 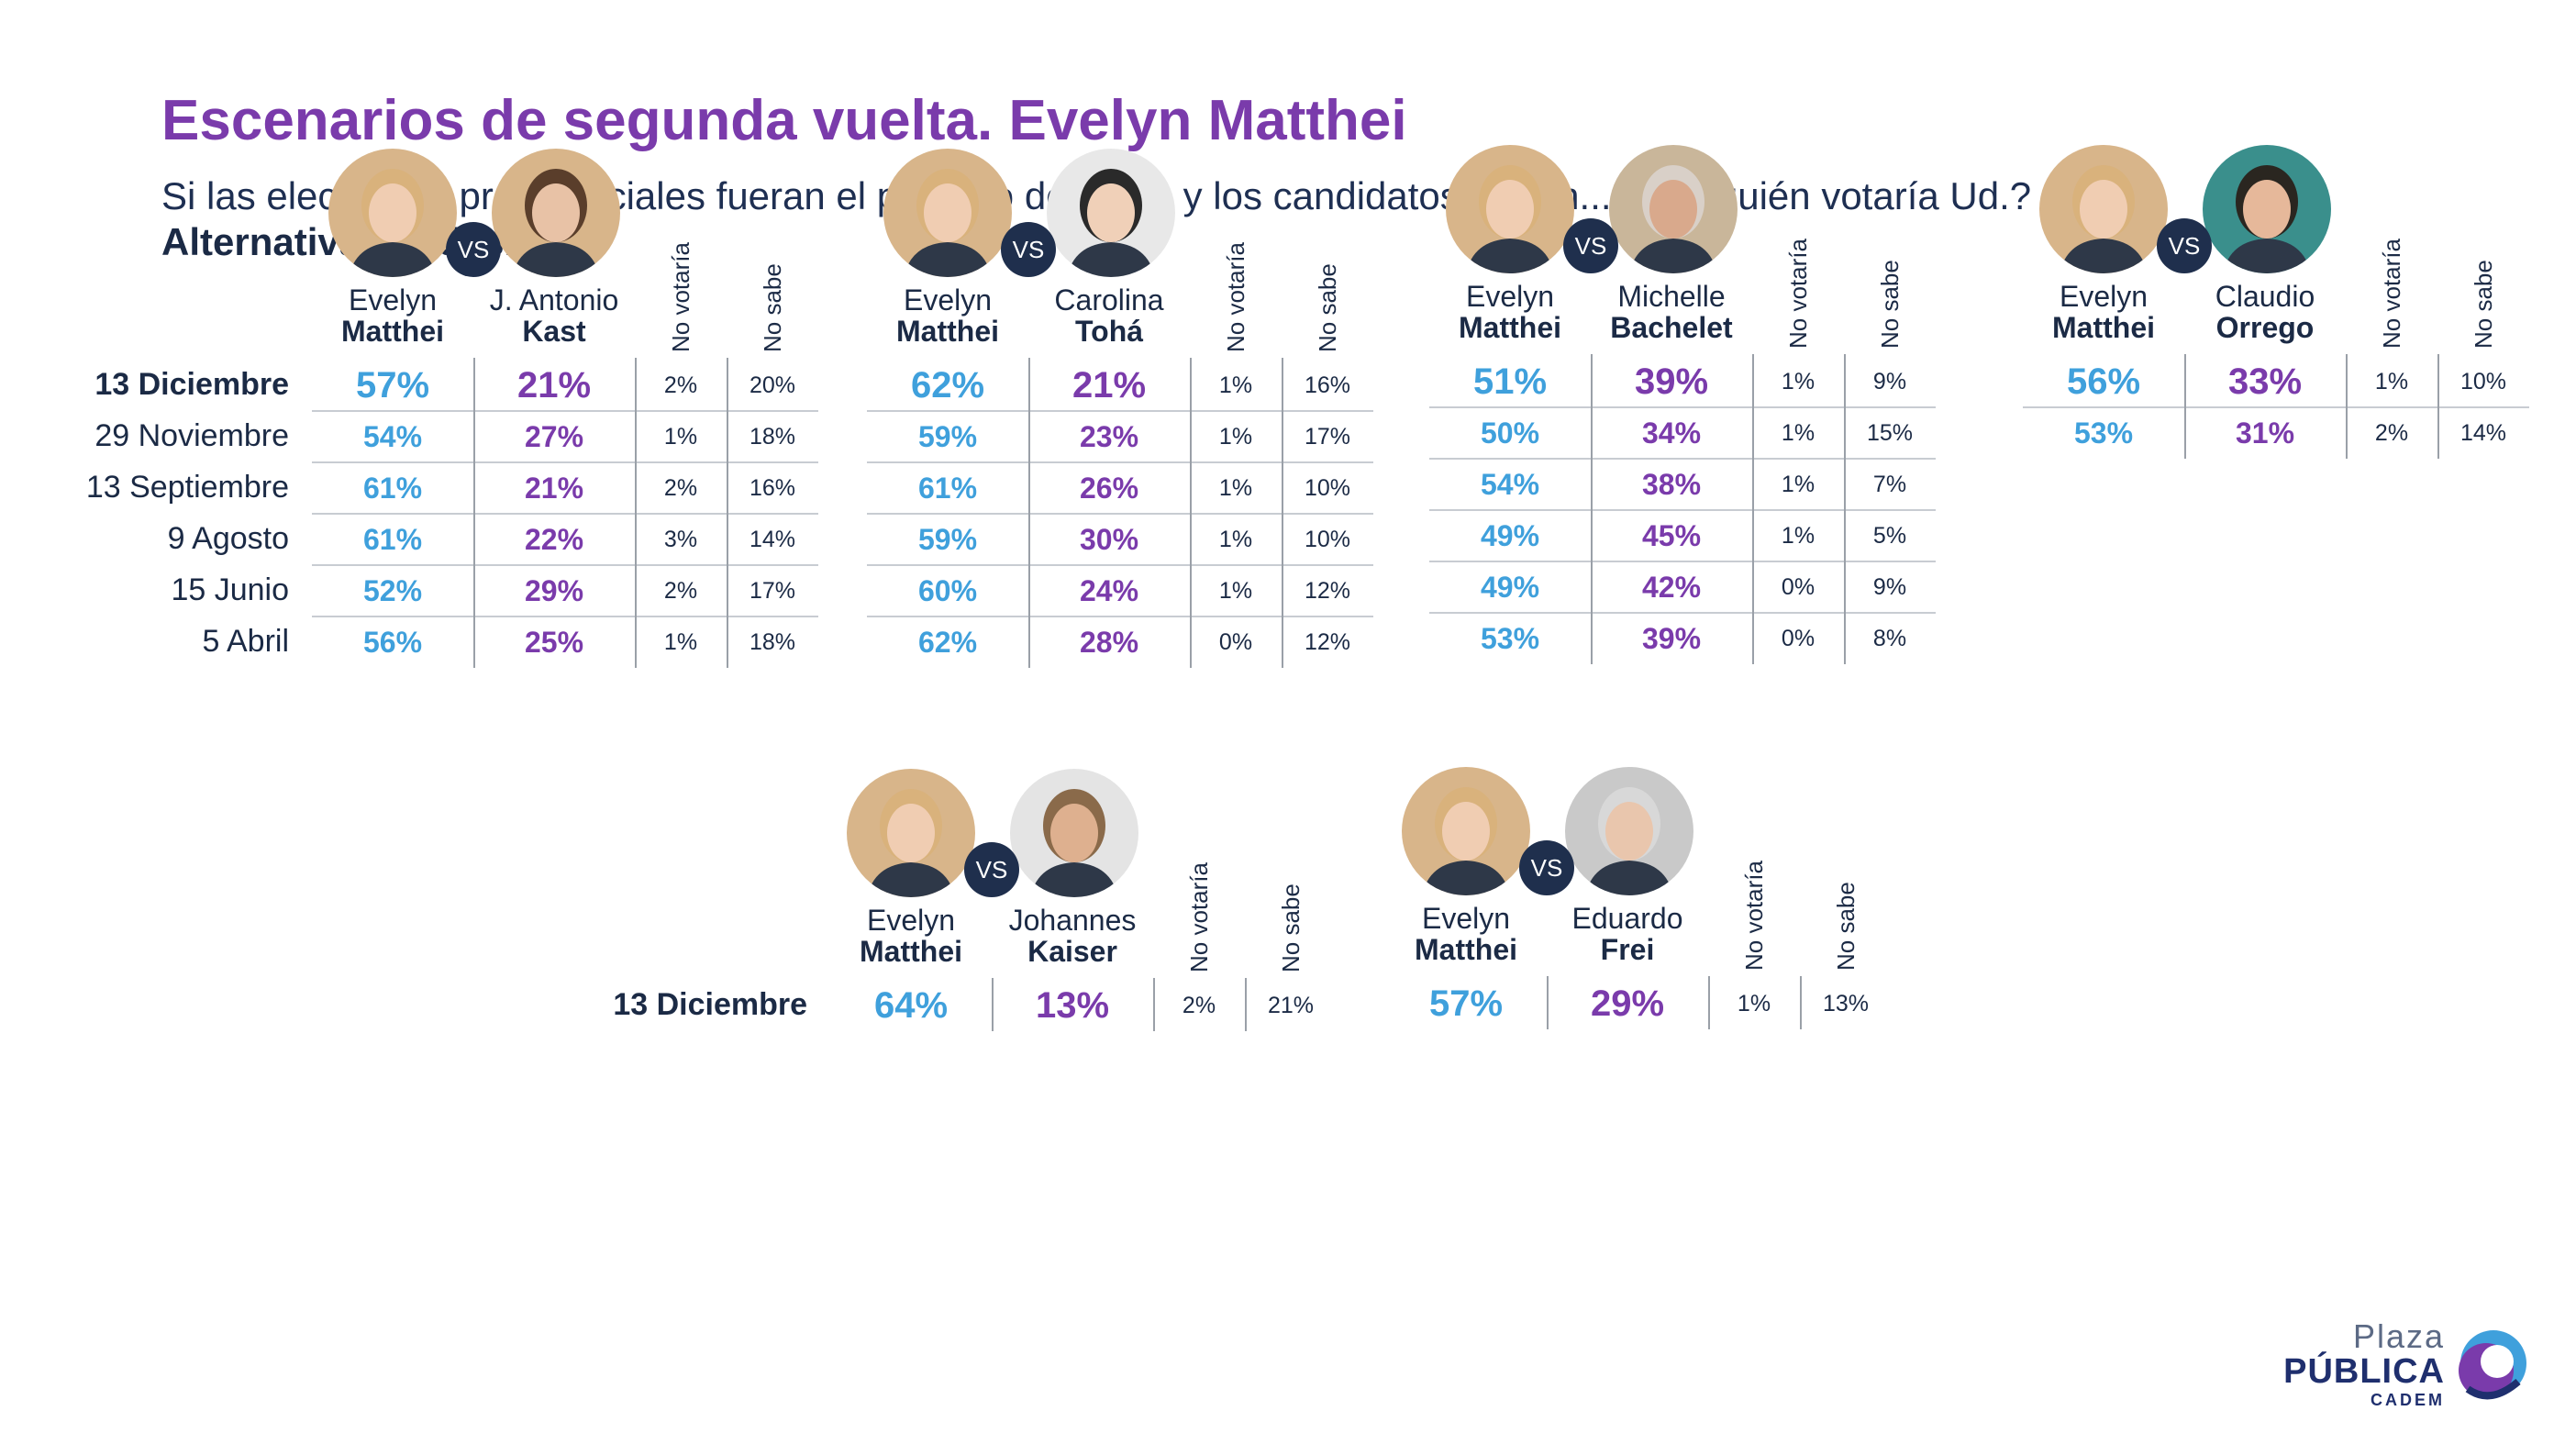 I want to click on table-cell: 9%, so click(x=1889, y=381).